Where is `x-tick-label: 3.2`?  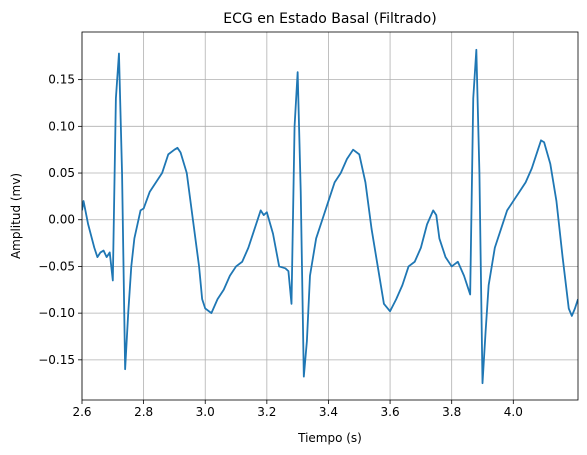 x-tick-label: 3.2 is located at coordinates (266, 412).